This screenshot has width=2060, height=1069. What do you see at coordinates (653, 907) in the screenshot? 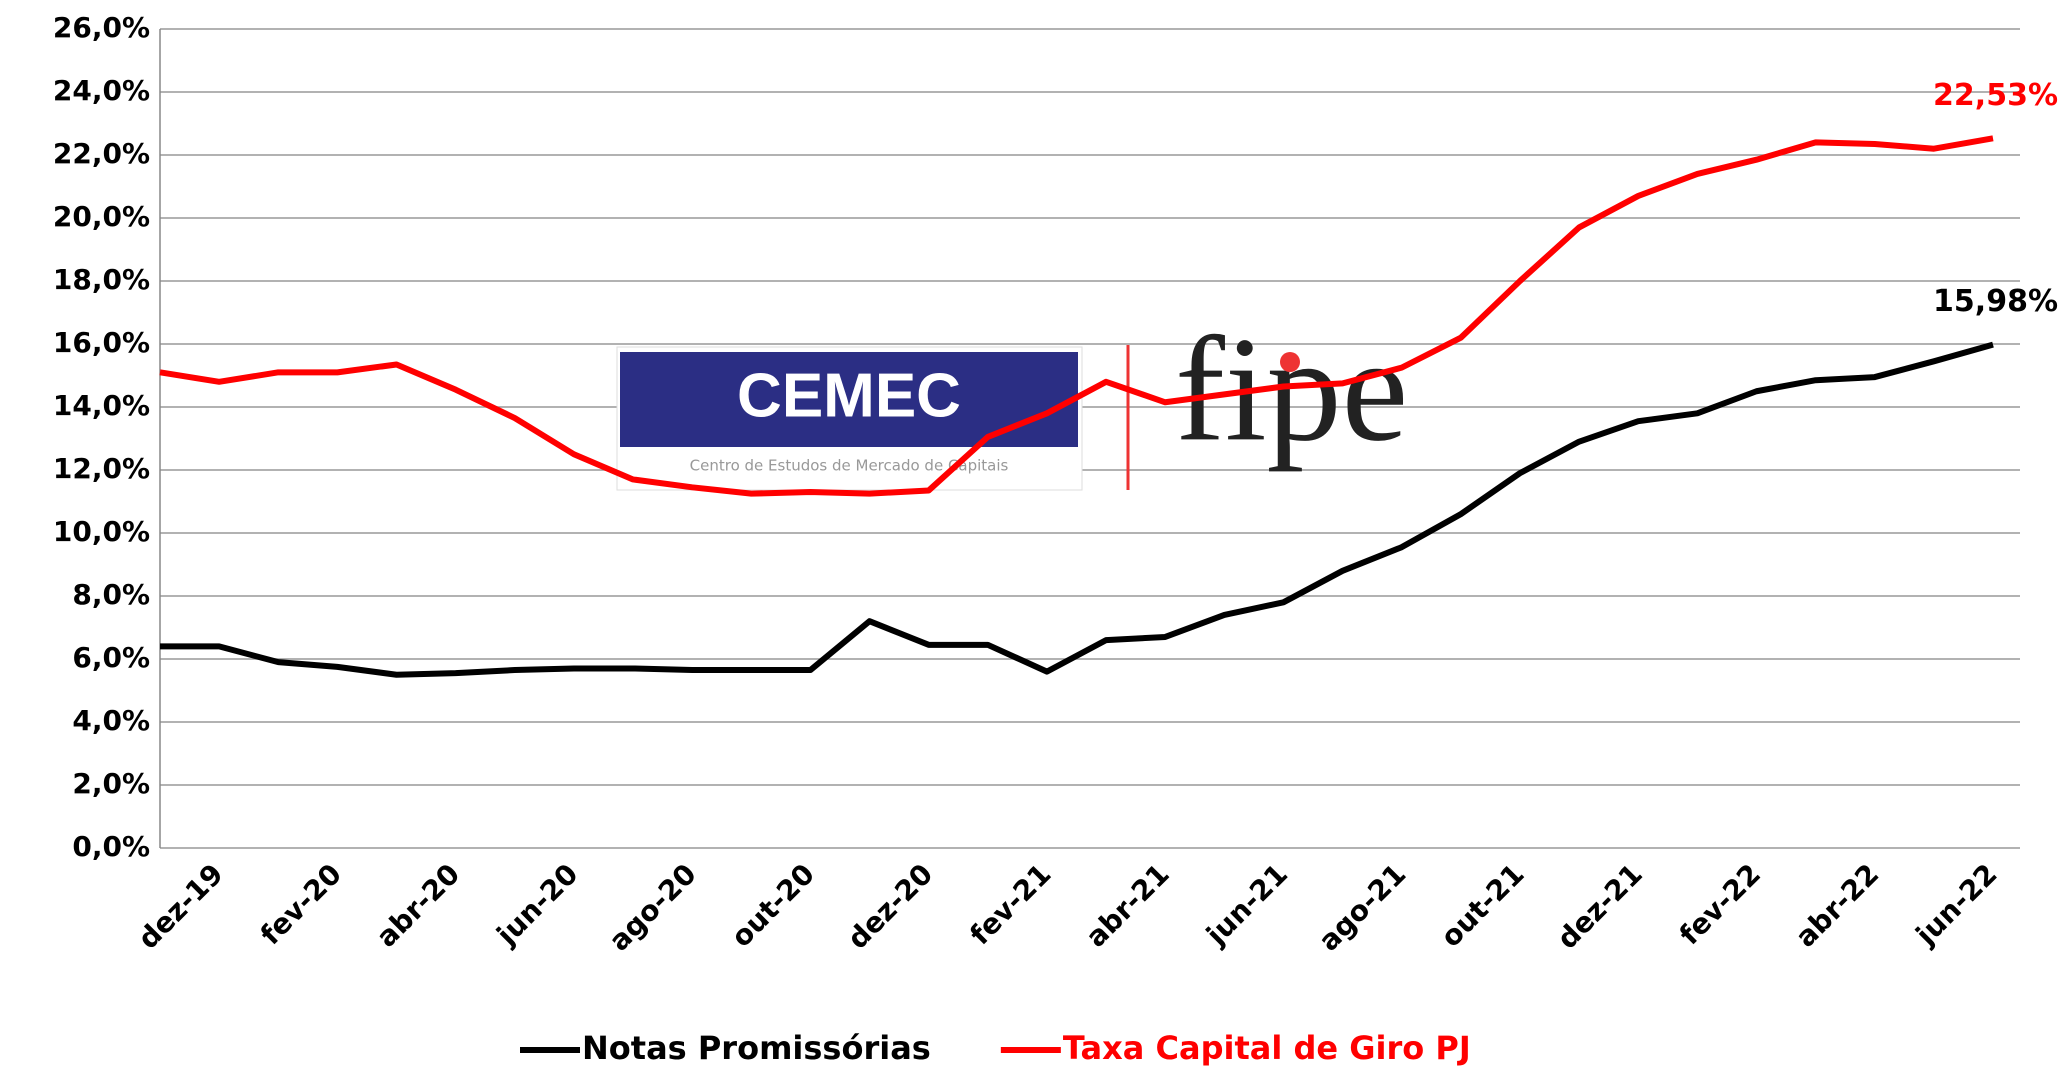
I see `x-tick-label: ago-20` at bounding box center [653, 907].